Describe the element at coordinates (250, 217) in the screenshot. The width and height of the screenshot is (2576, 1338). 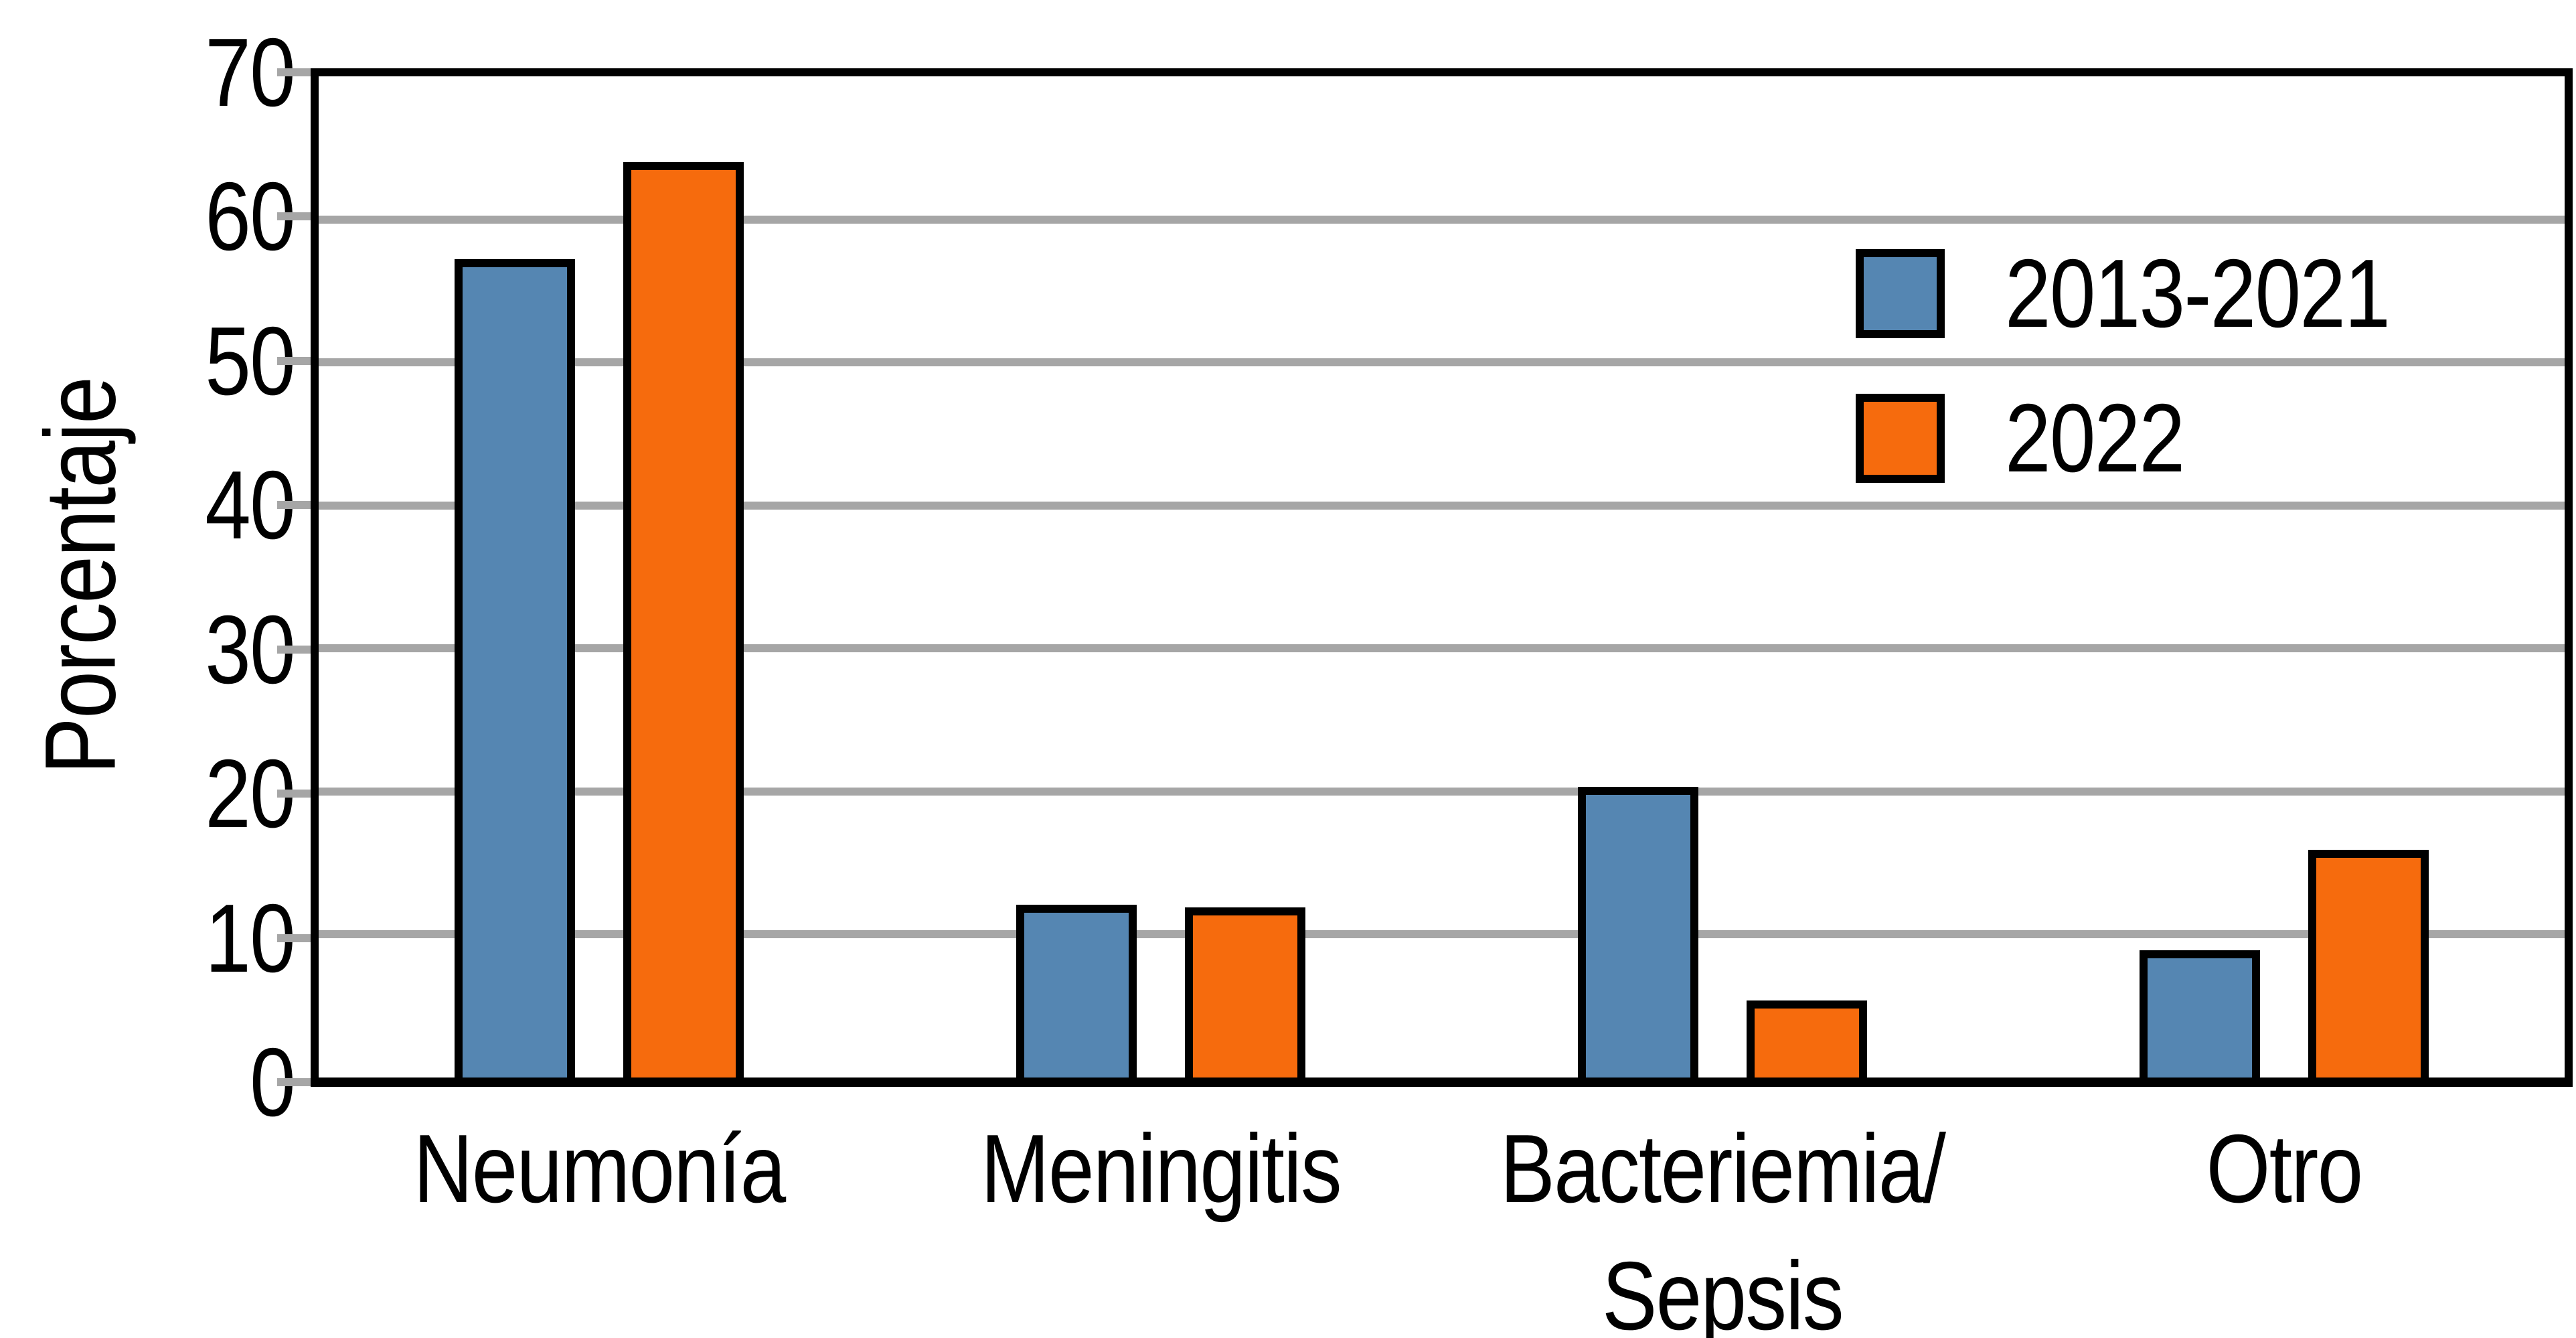
I see `y-tick-label-60: 60` at that location.